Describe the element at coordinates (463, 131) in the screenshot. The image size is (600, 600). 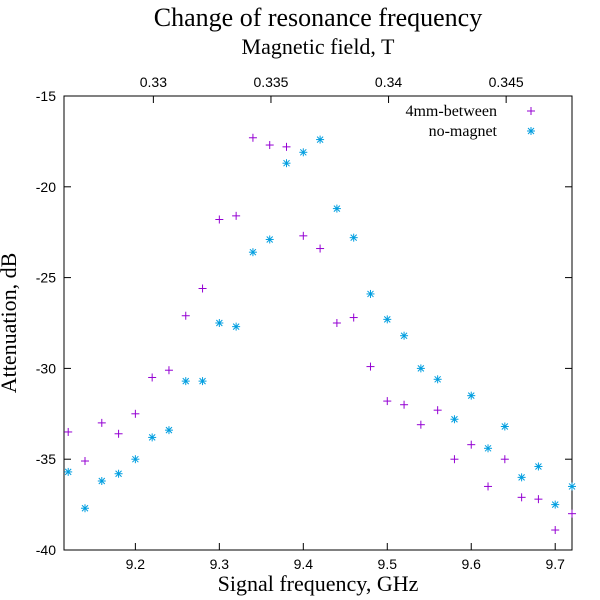
I see `legend-label: no-magnet` at that location.